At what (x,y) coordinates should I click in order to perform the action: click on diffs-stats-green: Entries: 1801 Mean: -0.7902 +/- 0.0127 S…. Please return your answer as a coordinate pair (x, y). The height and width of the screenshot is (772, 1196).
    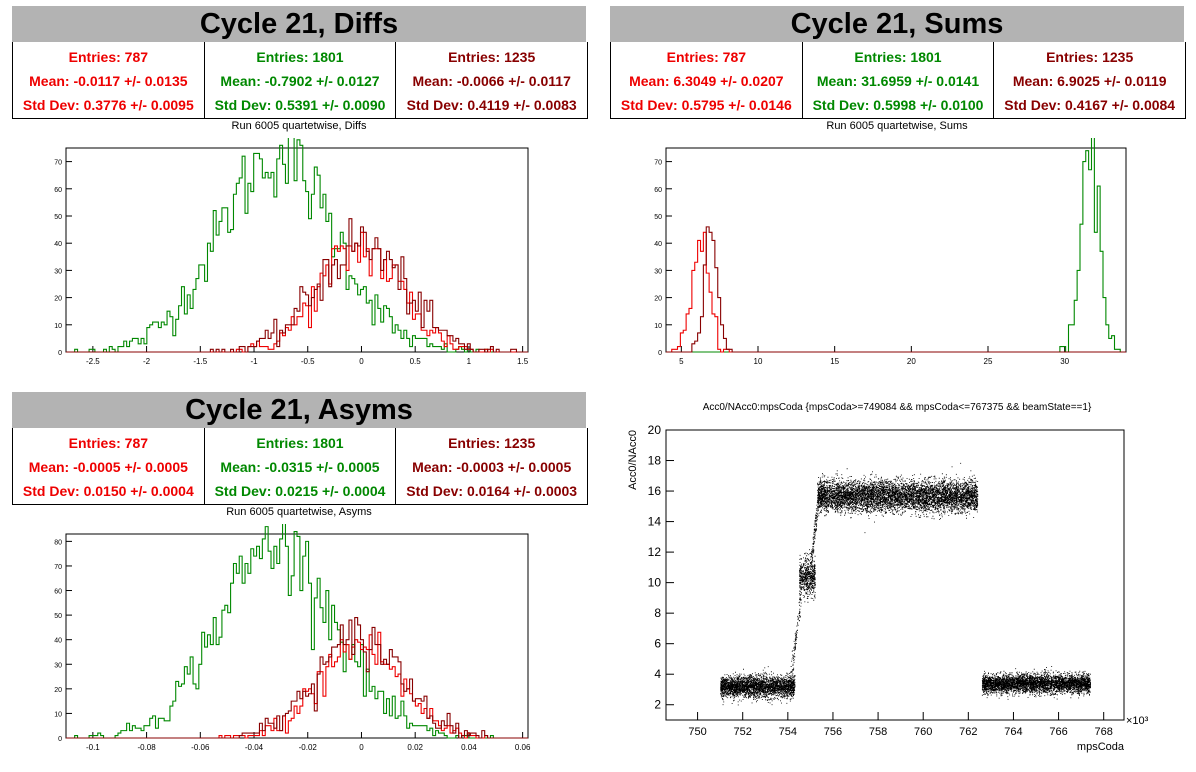
    Looking at the image, I should click on (299, 80).